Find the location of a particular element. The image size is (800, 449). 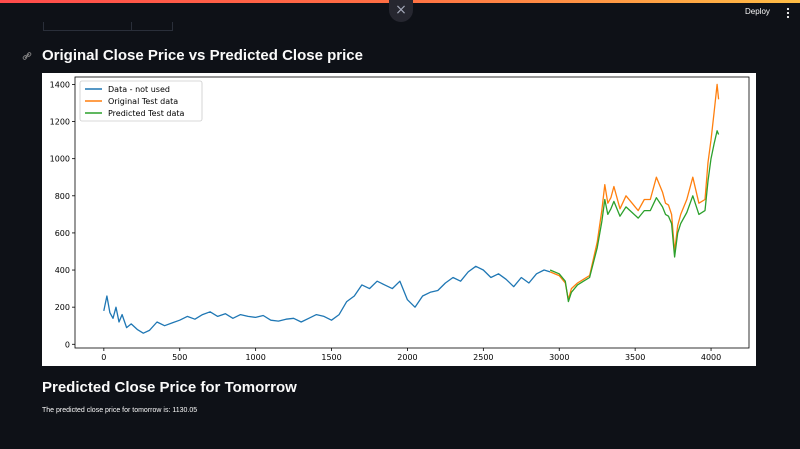

x-tick-label: 0 is located at coordinates (103, 357).